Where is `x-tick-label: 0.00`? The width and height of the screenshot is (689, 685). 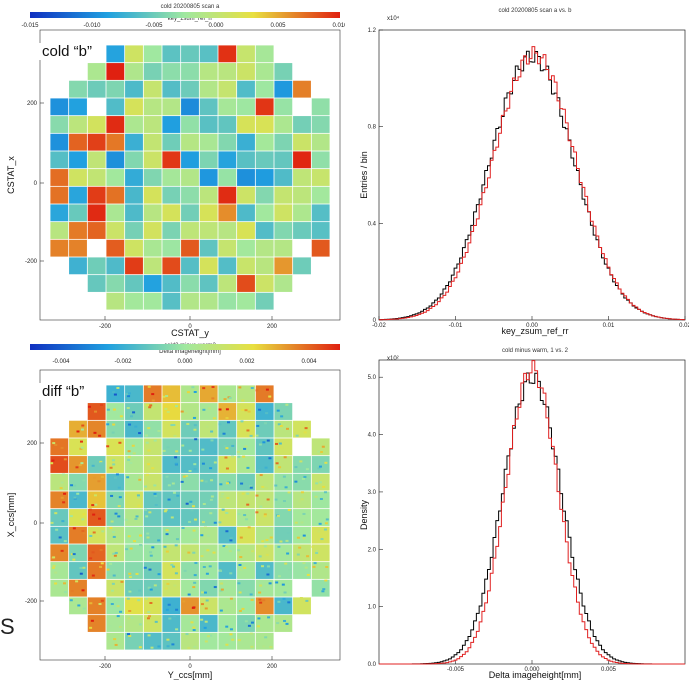 x-tick-label: 0.00 is located at coordinates (532, 326).